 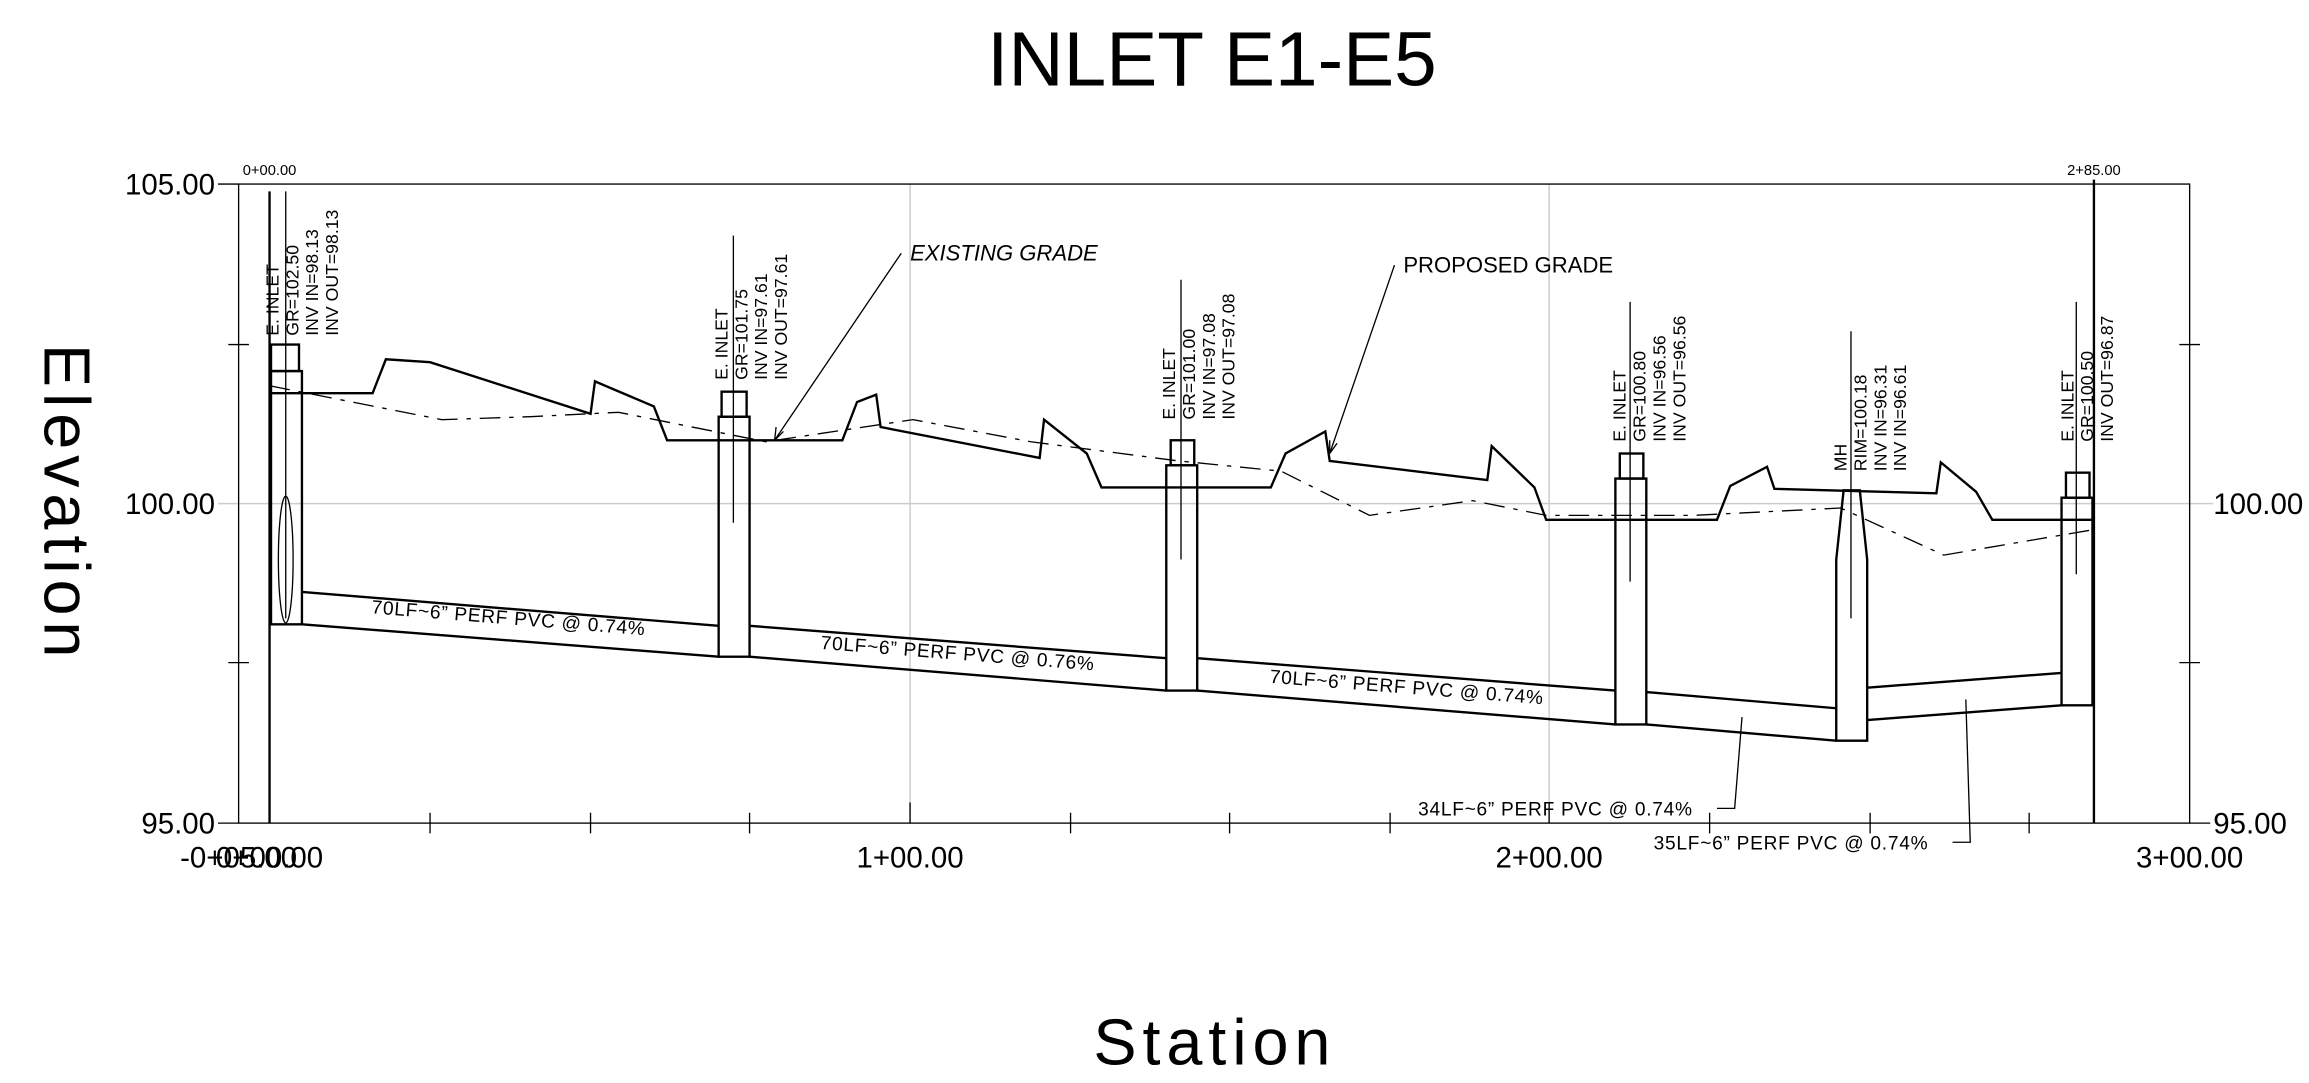 What do you see at coordinates (1508, 264) in the screenshot?
I see `annotation: PROPOSED GRADE` at bounding box center [1508, 264].